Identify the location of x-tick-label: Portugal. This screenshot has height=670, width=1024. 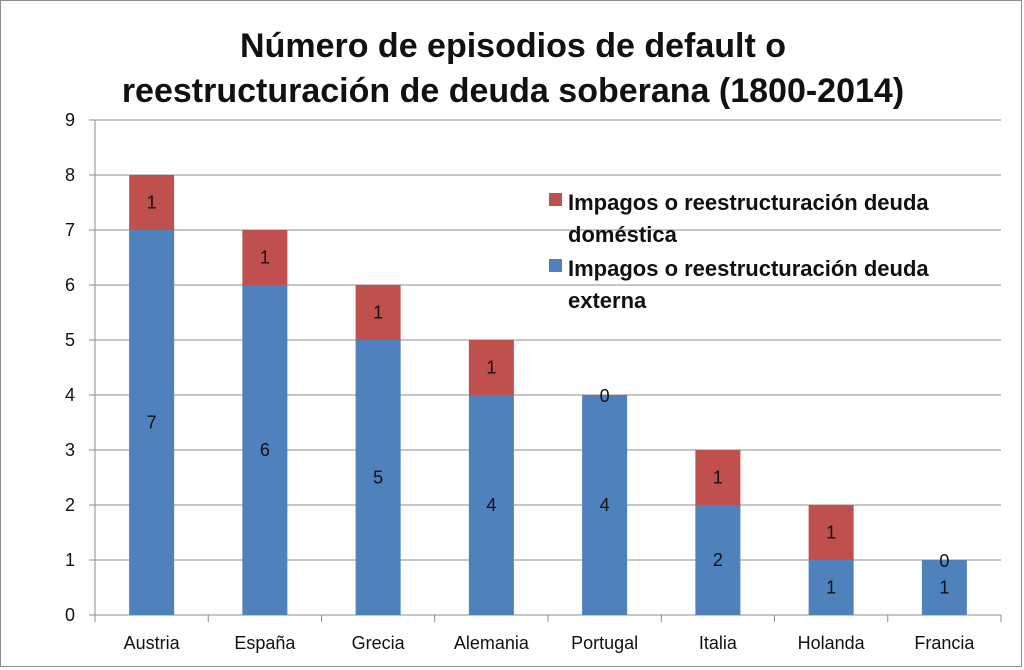
(604, 643).